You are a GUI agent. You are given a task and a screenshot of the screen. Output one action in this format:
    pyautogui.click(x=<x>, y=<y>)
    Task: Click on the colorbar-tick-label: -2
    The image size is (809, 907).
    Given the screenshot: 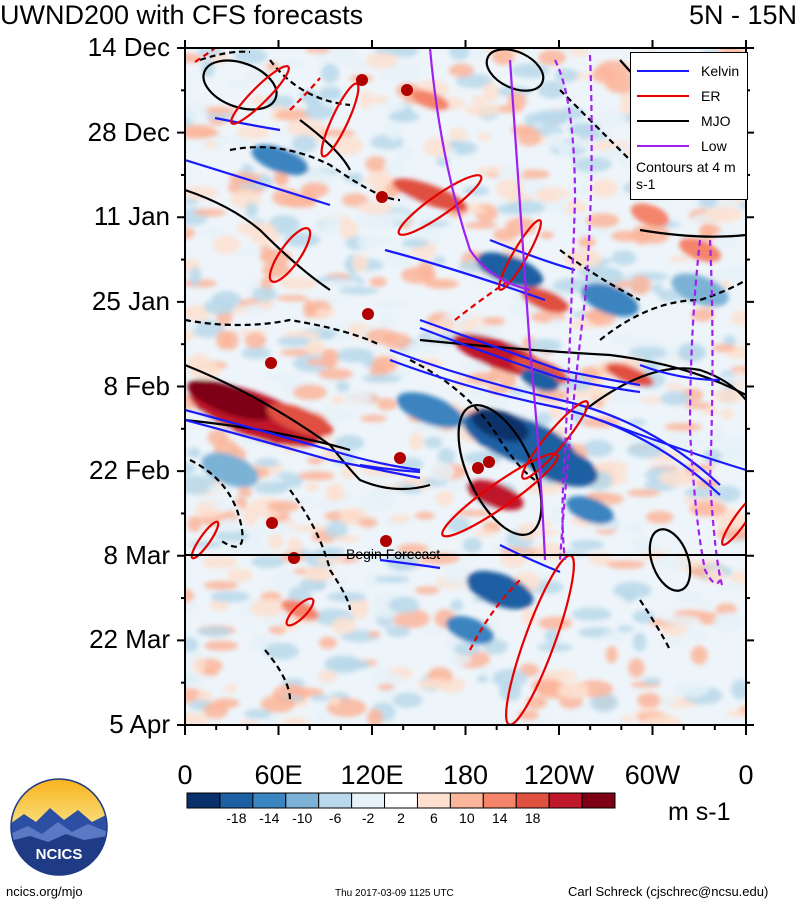 What is the action you would take?
    pyautogui.click(x=368, y=818)
    